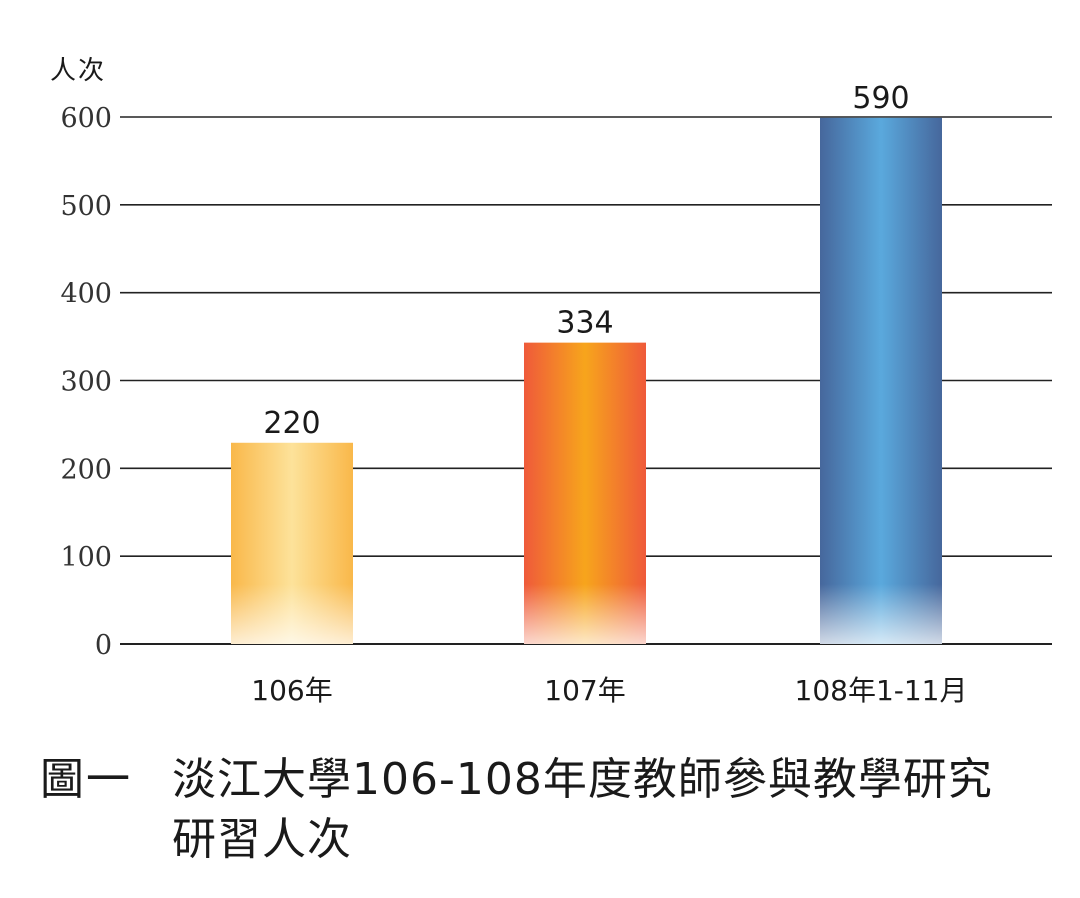 This screenshot has width=1080, height=898. Describe the element at coordinates (880, 98) in the screenshot. I see `data-label: 590` at that location.